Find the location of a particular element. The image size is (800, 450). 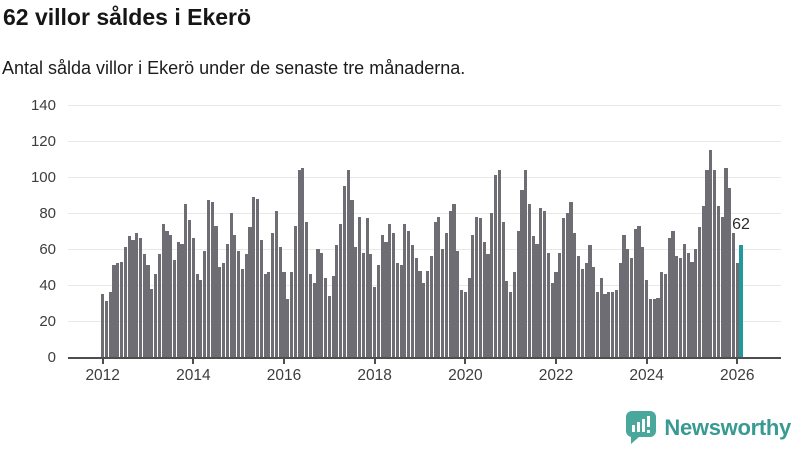

newsworthy-logo-link: Newsworthy is located at coordinates (708, 428).